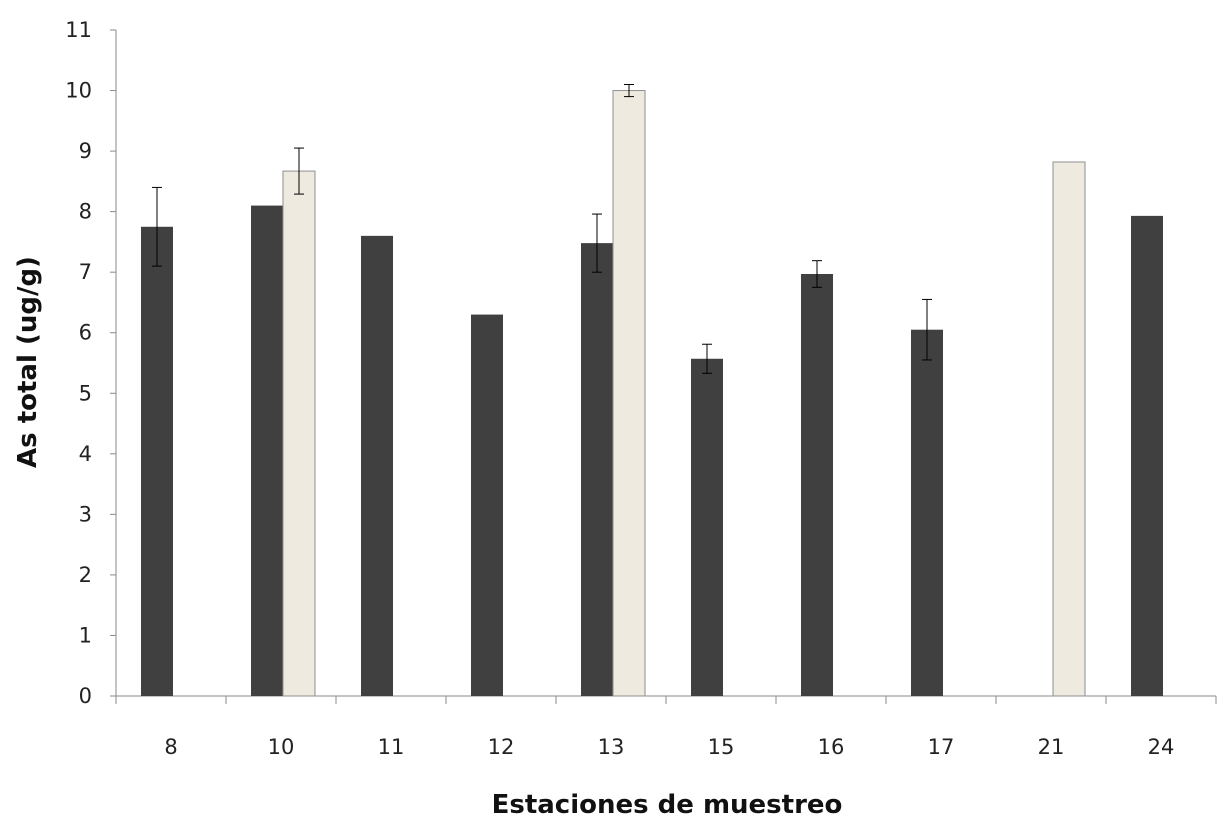 The image size is (1221, 814). I want to click on x-tick-label: 21, so click(1051, 747).